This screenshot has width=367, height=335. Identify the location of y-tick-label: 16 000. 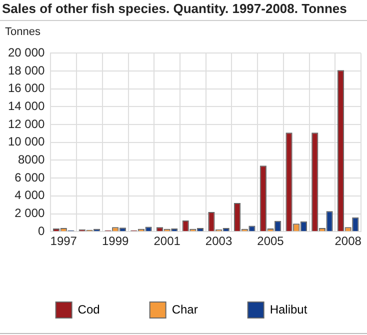
(27, 88).